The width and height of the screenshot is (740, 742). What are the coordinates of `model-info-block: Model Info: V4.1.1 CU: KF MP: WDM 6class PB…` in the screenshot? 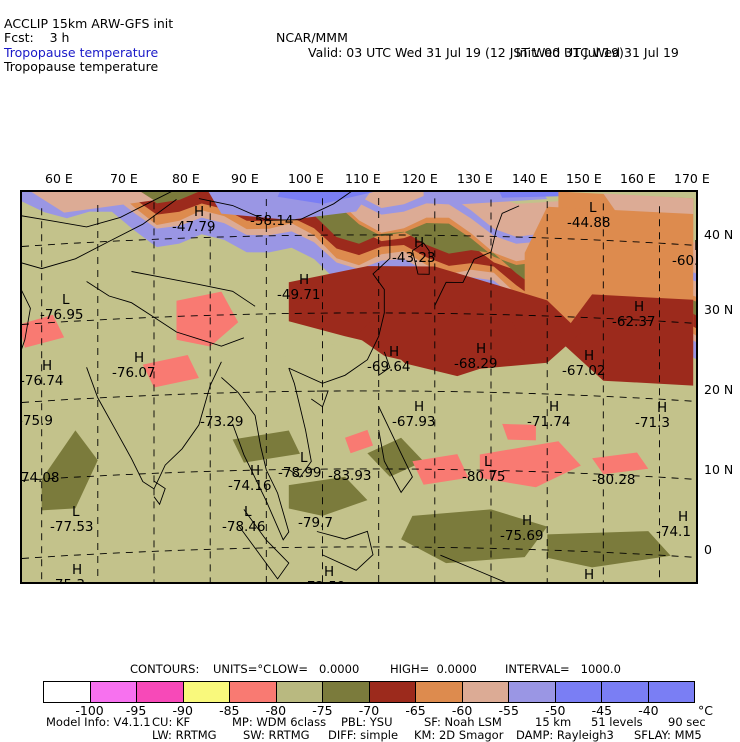 It's located at (370, 728).